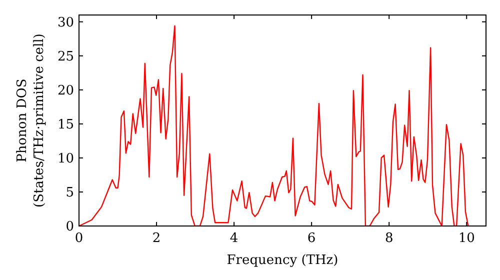 The height and width of the screenshot is (280, 500). What do you see at coordinates (311, 238) in the screenshot?
I see `x-tick-label: 6` at bounding box center [311, 238].